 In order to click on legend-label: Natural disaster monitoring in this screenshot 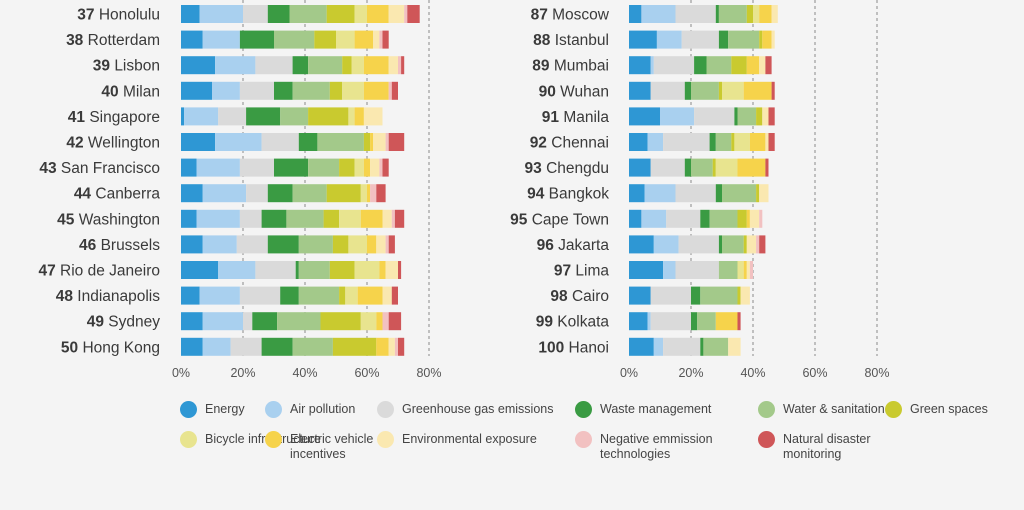, I will do `click(827, 446)`.